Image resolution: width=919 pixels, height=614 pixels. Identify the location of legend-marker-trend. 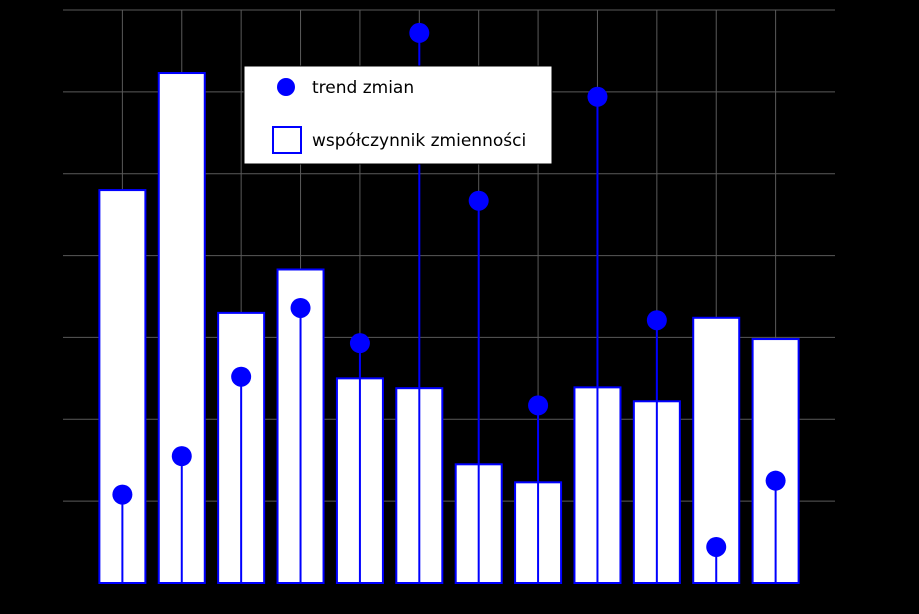
(286, 87).